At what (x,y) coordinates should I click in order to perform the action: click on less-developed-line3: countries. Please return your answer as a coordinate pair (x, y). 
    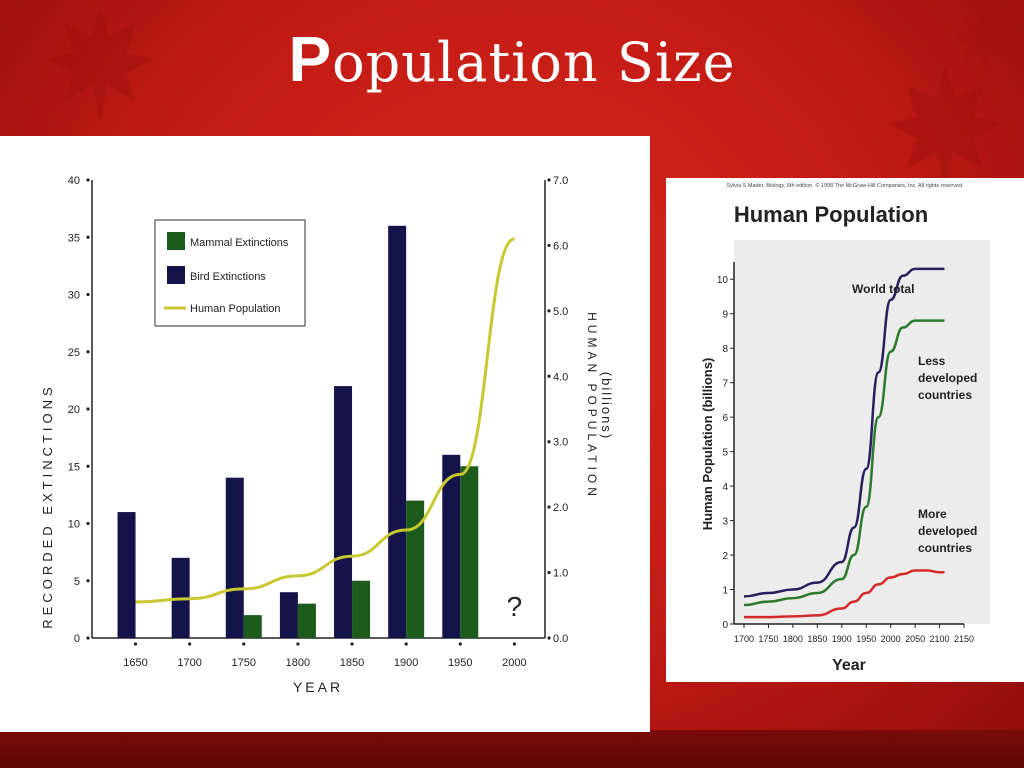
    Looking at the image, I should click on (945, 395).